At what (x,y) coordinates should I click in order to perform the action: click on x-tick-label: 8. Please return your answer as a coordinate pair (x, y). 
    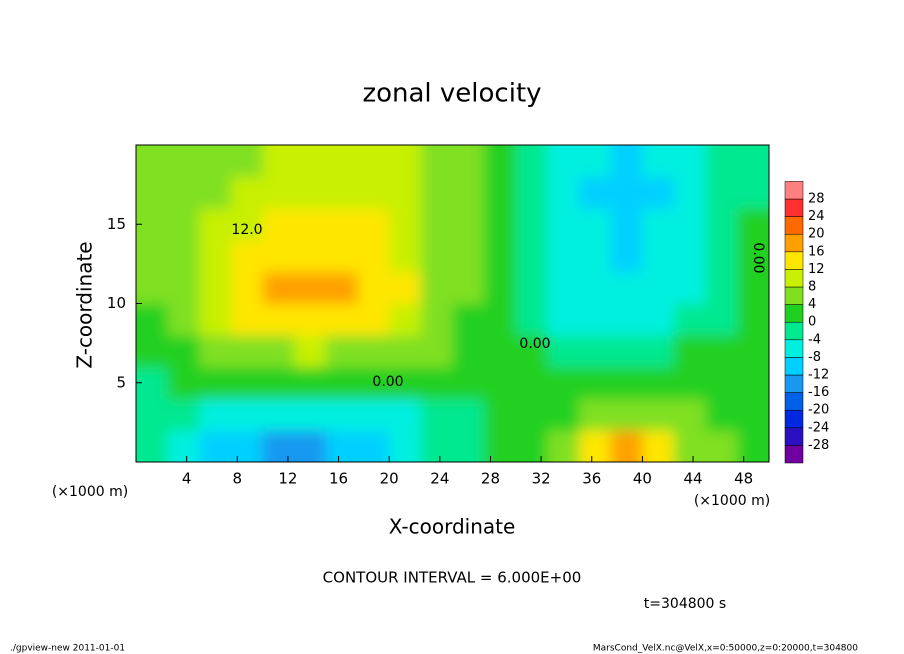
    Looking at the image, I should click on (238, 479).